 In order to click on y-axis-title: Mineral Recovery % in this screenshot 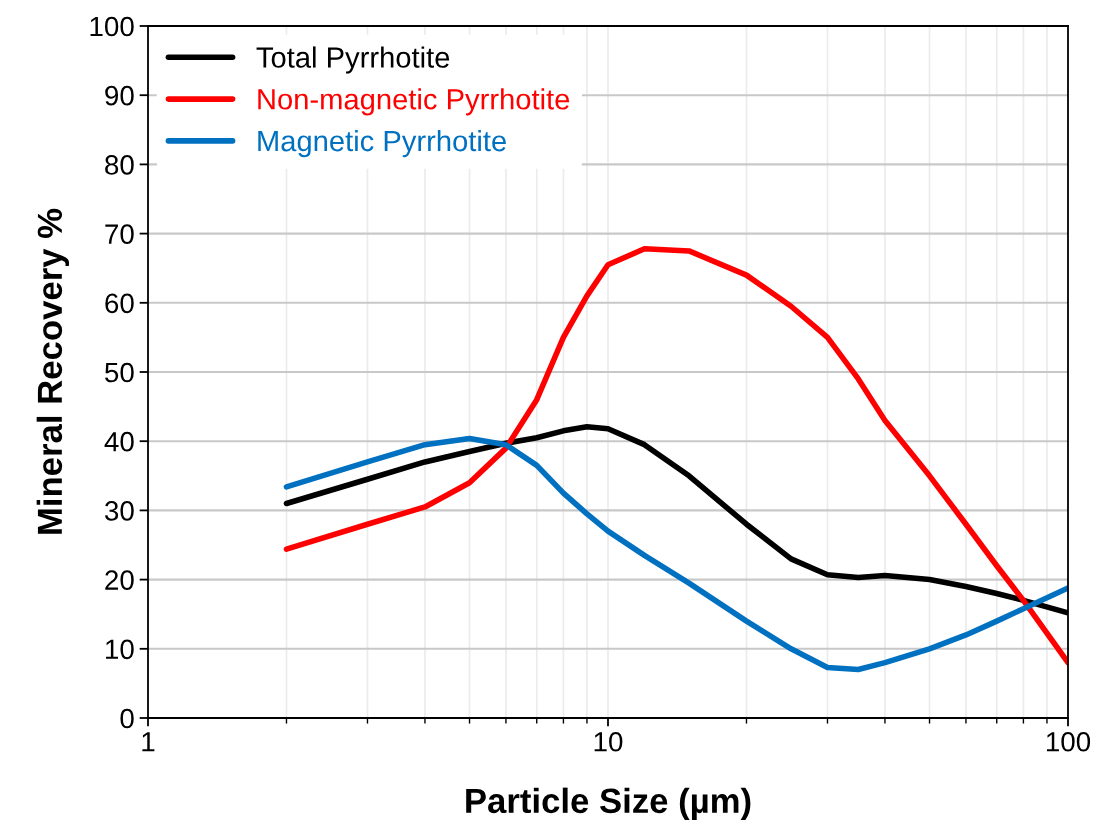, I will do `click(53, 371)`.